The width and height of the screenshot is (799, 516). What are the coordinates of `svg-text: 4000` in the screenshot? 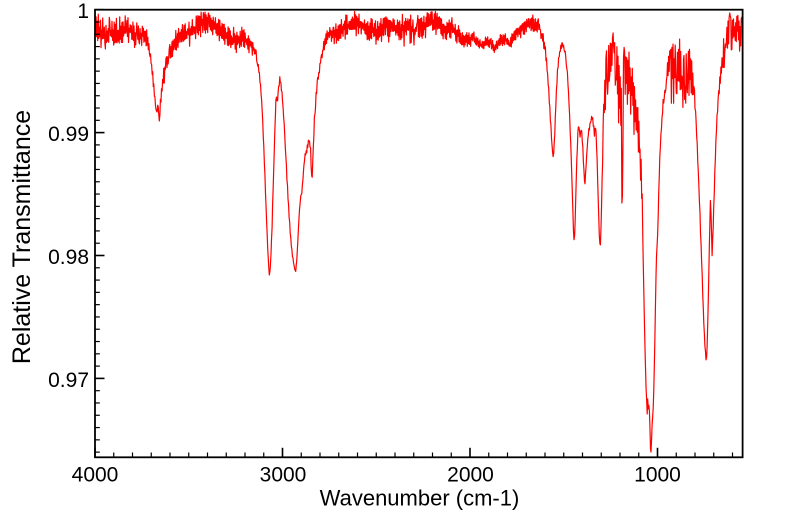 It's located at (95, 475).